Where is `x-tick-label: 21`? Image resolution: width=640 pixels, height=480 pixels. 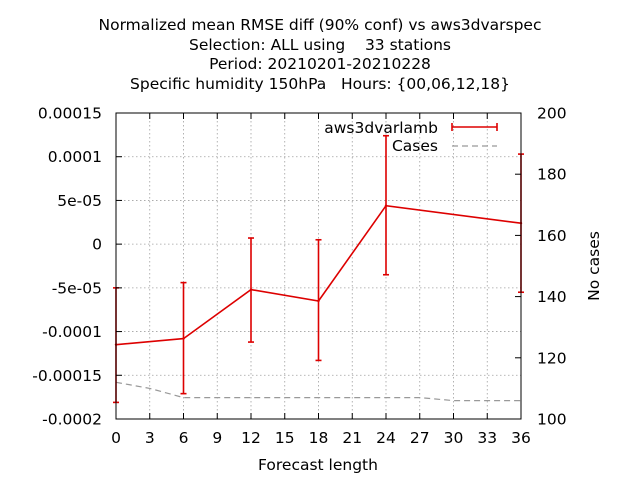 x-tick-label: 21 is located at coordinates (352, 438).